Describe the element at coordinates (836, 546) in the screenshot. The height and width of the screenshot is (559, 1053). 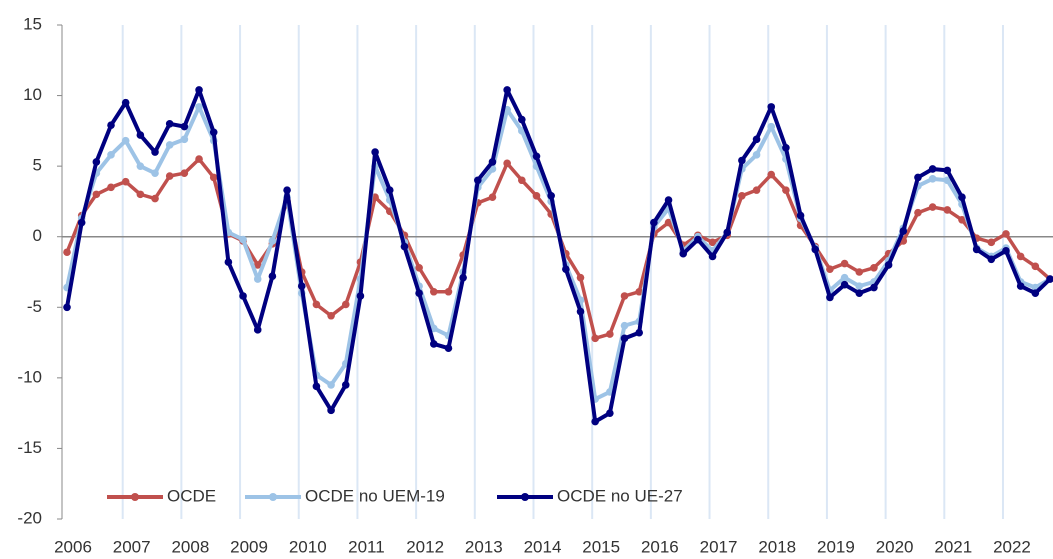
I see `x-tick-label: 2019` at that location.